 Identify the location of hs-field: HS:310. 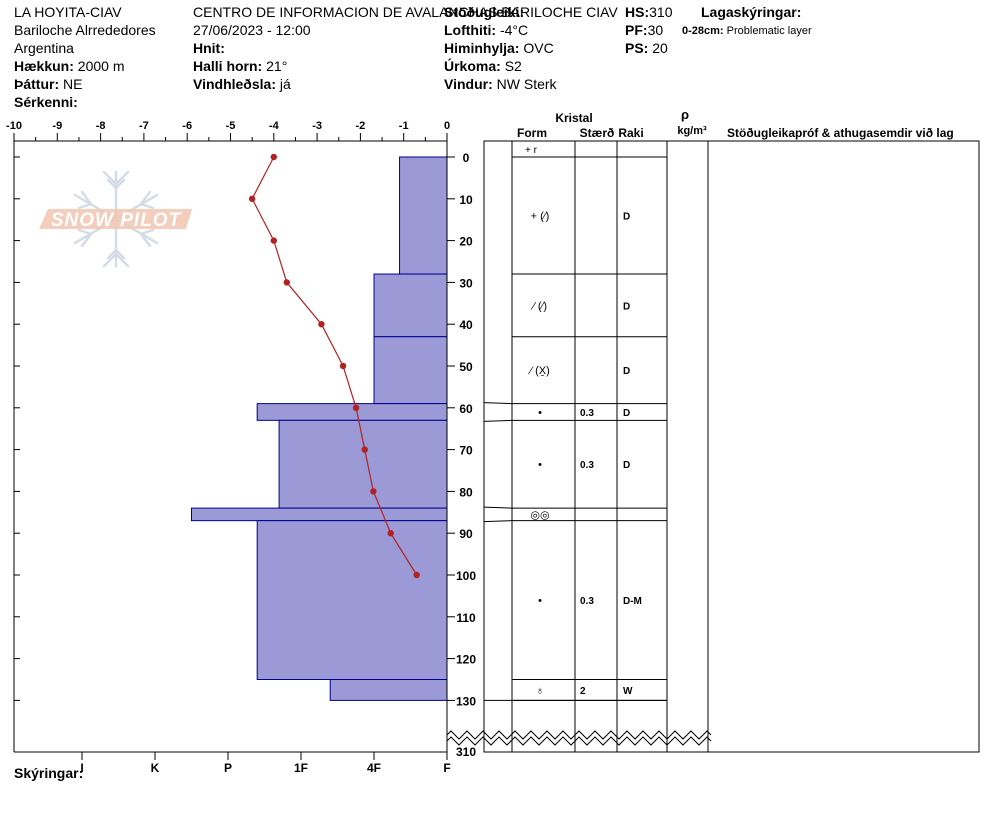
(648, 12).